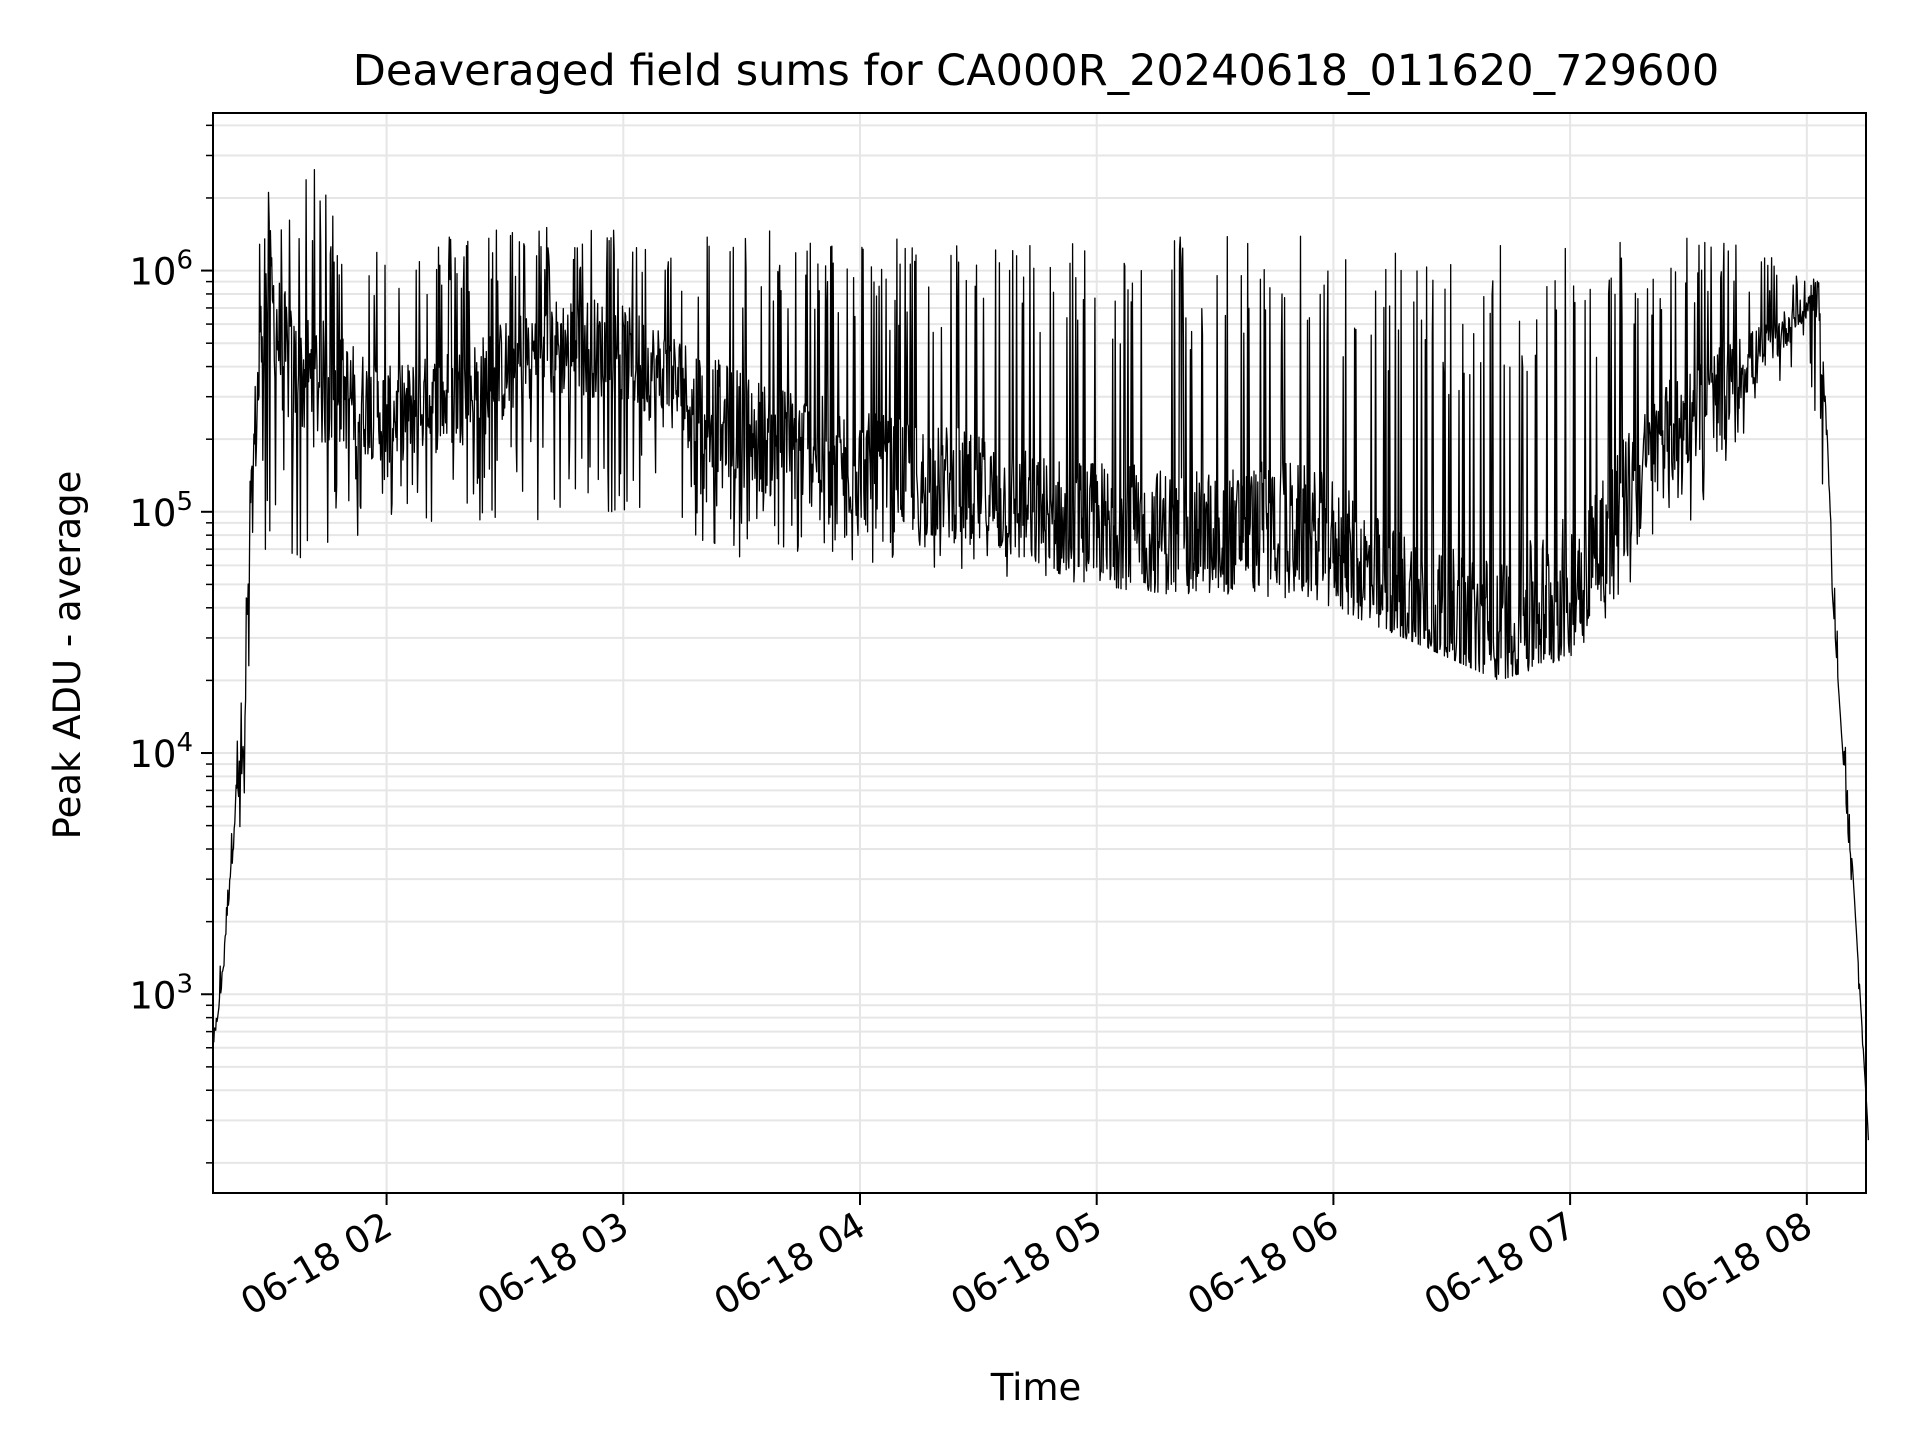 The image size is (1920, 1440). Describe the element at coordinates (161, 993) in the screenshot. I see `y-tick-label: 103` at that location.